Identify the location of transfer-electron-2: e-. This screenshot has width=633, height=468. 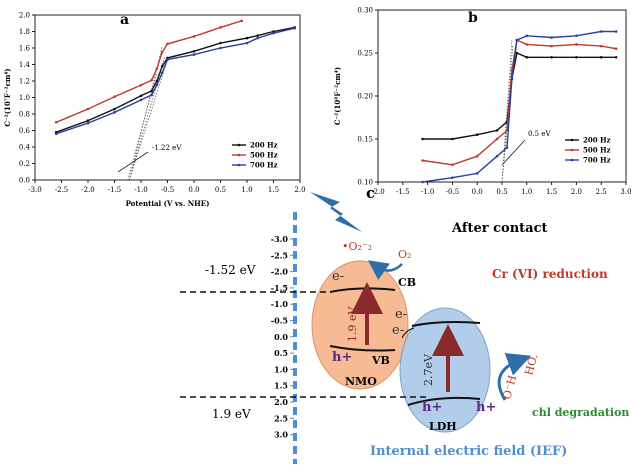
(398, 330).